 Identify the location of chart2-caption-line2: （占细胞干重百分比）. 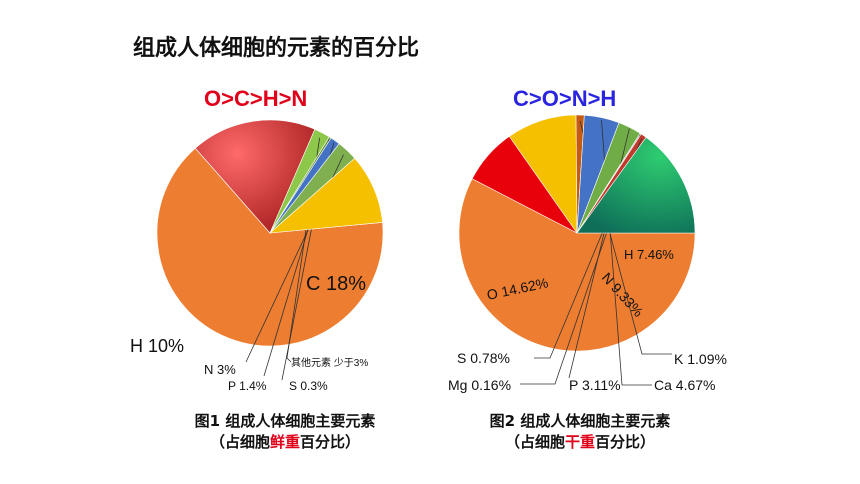
(580, 441).